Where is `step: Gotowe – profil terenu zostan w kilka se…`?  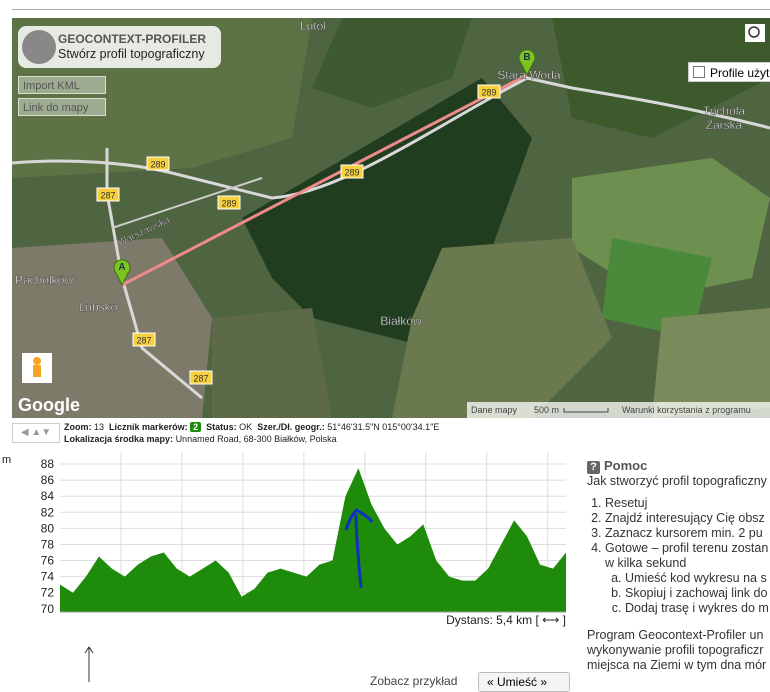
step: Gotowe – profil terenu zostan w kilka se… is located at coordinates (687, 578).